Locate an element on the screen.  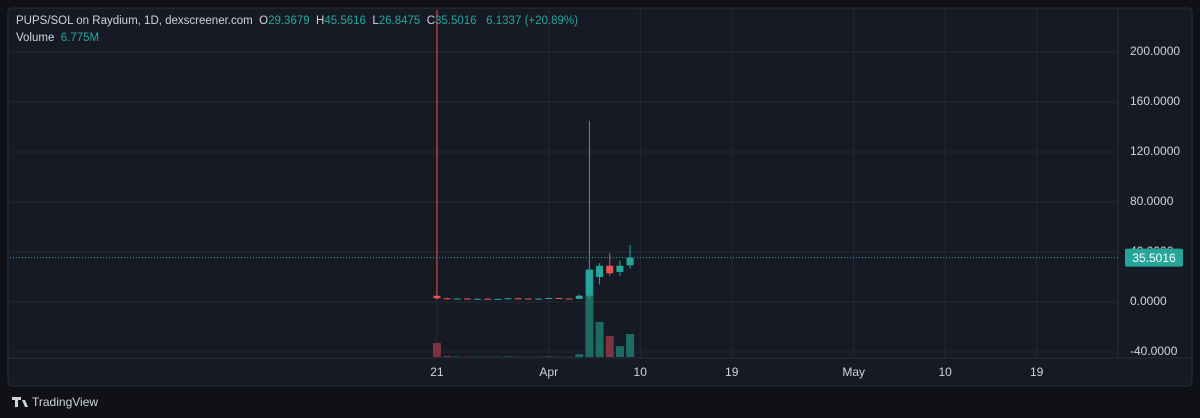
y-tick-label: 160.0000 is located at coordinates (1155, 101).